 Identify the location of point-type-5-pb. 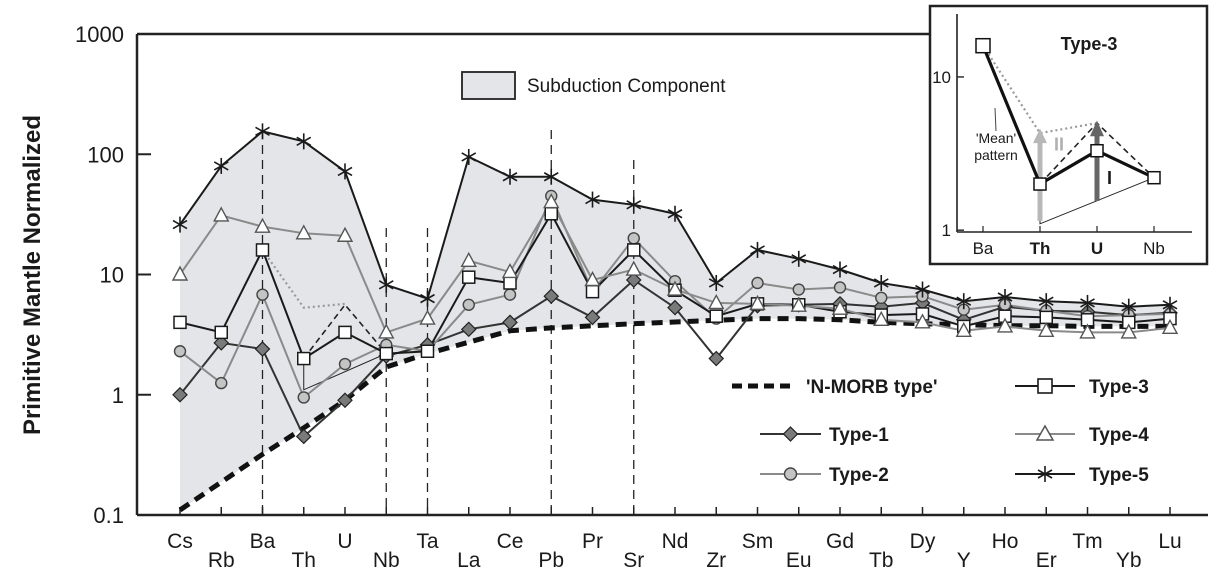
(551, 176).